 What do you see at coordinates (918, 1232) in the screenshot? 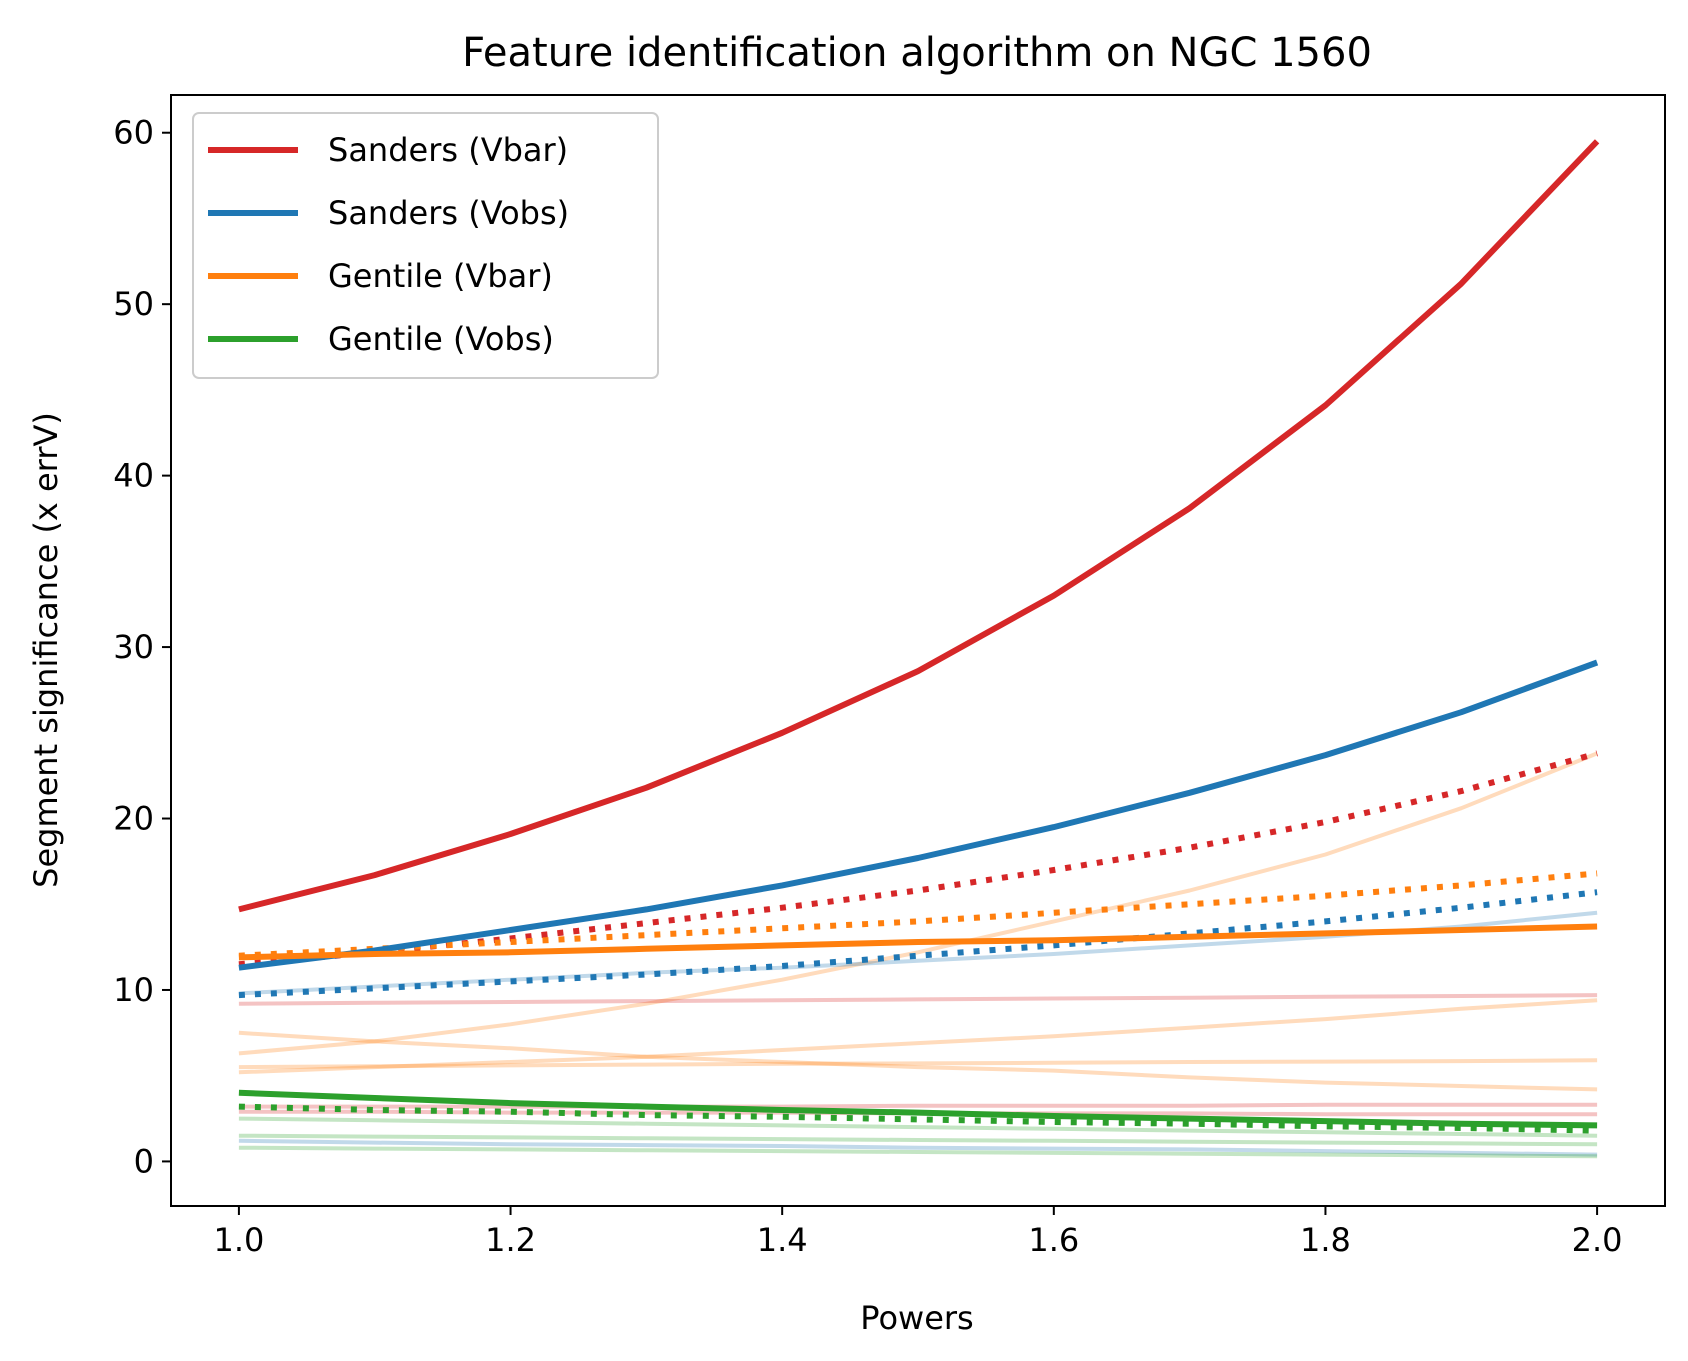
I see `x-axis-ticks: 1.0 1.2 1.4 1.6 1.8 2.0` at bounding box center [918, 1232].